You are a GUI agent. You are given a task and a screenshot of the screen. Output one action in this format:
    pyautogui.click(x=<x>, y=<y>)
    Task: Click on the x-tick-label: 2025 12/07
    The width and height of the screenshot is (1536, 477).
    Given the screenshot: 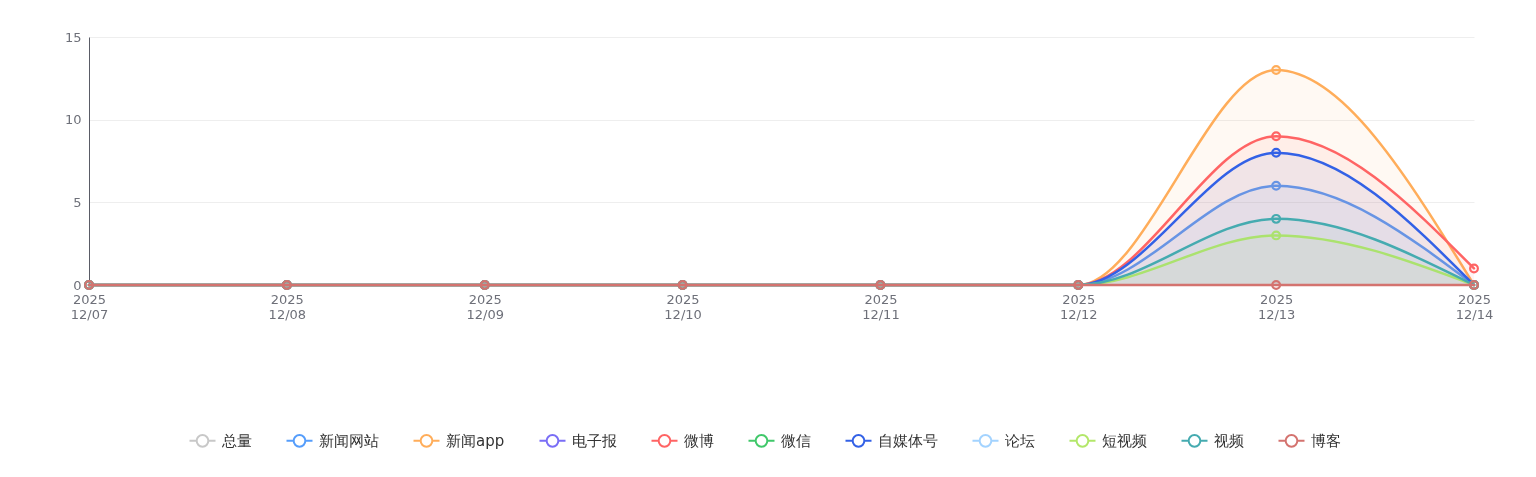 What is the action you would take?
    pyautogui.click(x=89, y=306)
    